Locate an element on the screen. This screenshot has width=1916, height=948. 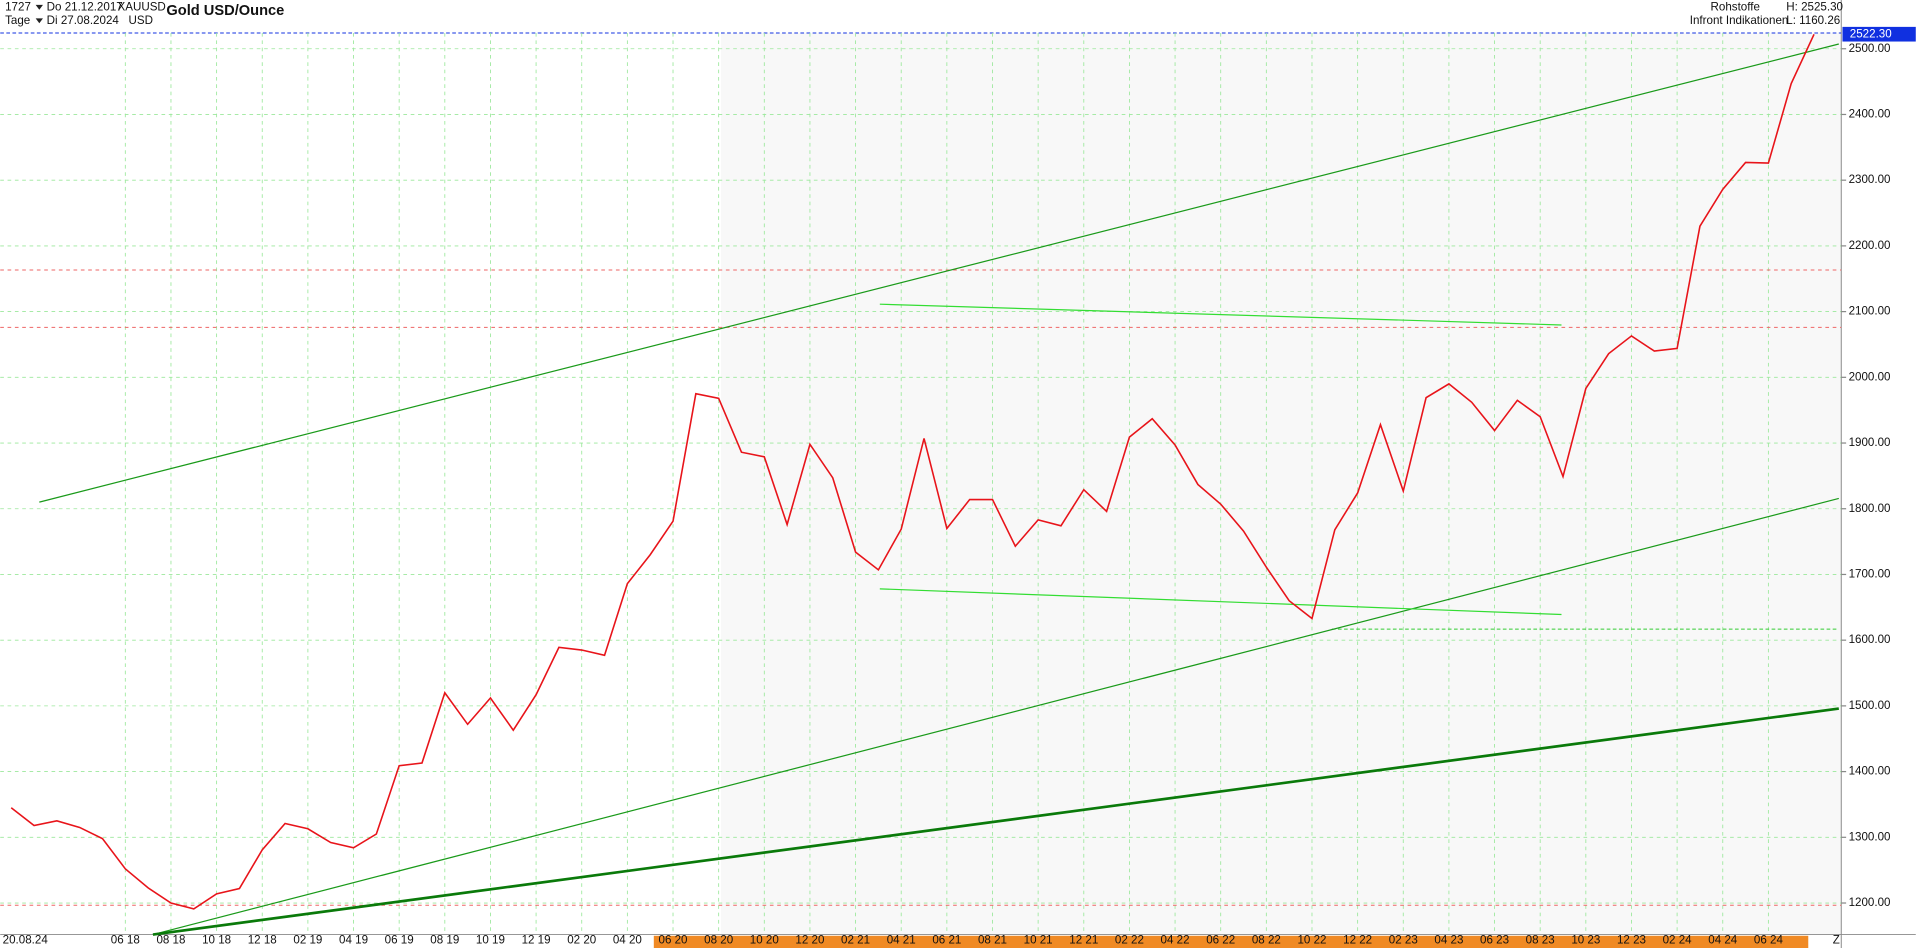
x-tick-label: 04 22 is located at coordinates (1175, 940).